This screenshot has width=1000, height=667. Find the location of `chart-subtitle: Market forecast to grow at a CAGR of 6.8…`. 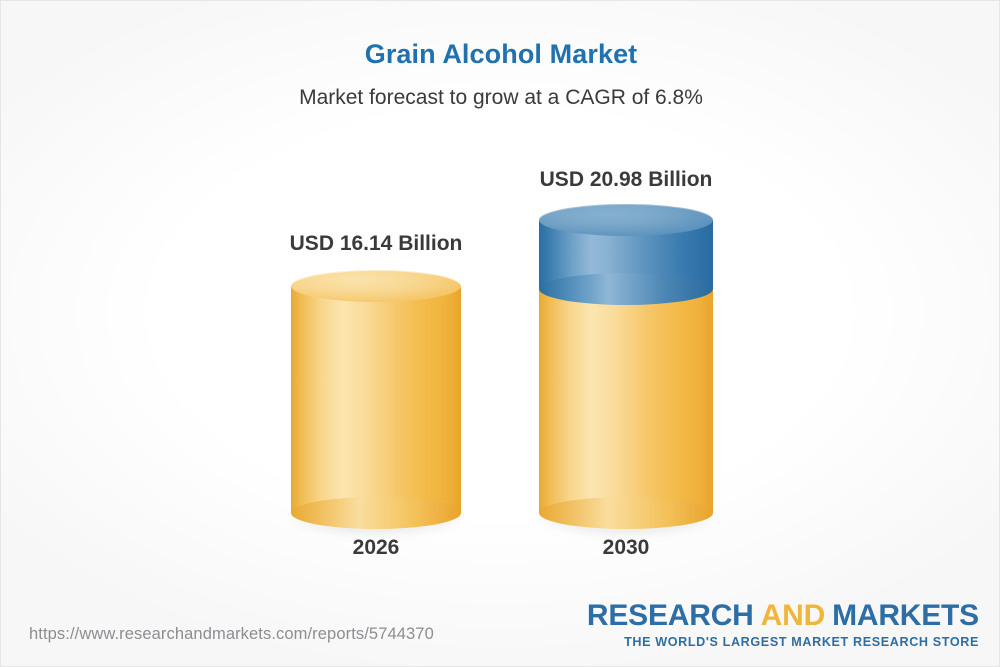

chart-subtitle: Market forecast to grow at a CAGR of 6.8… is located at coordinates (501, 97).